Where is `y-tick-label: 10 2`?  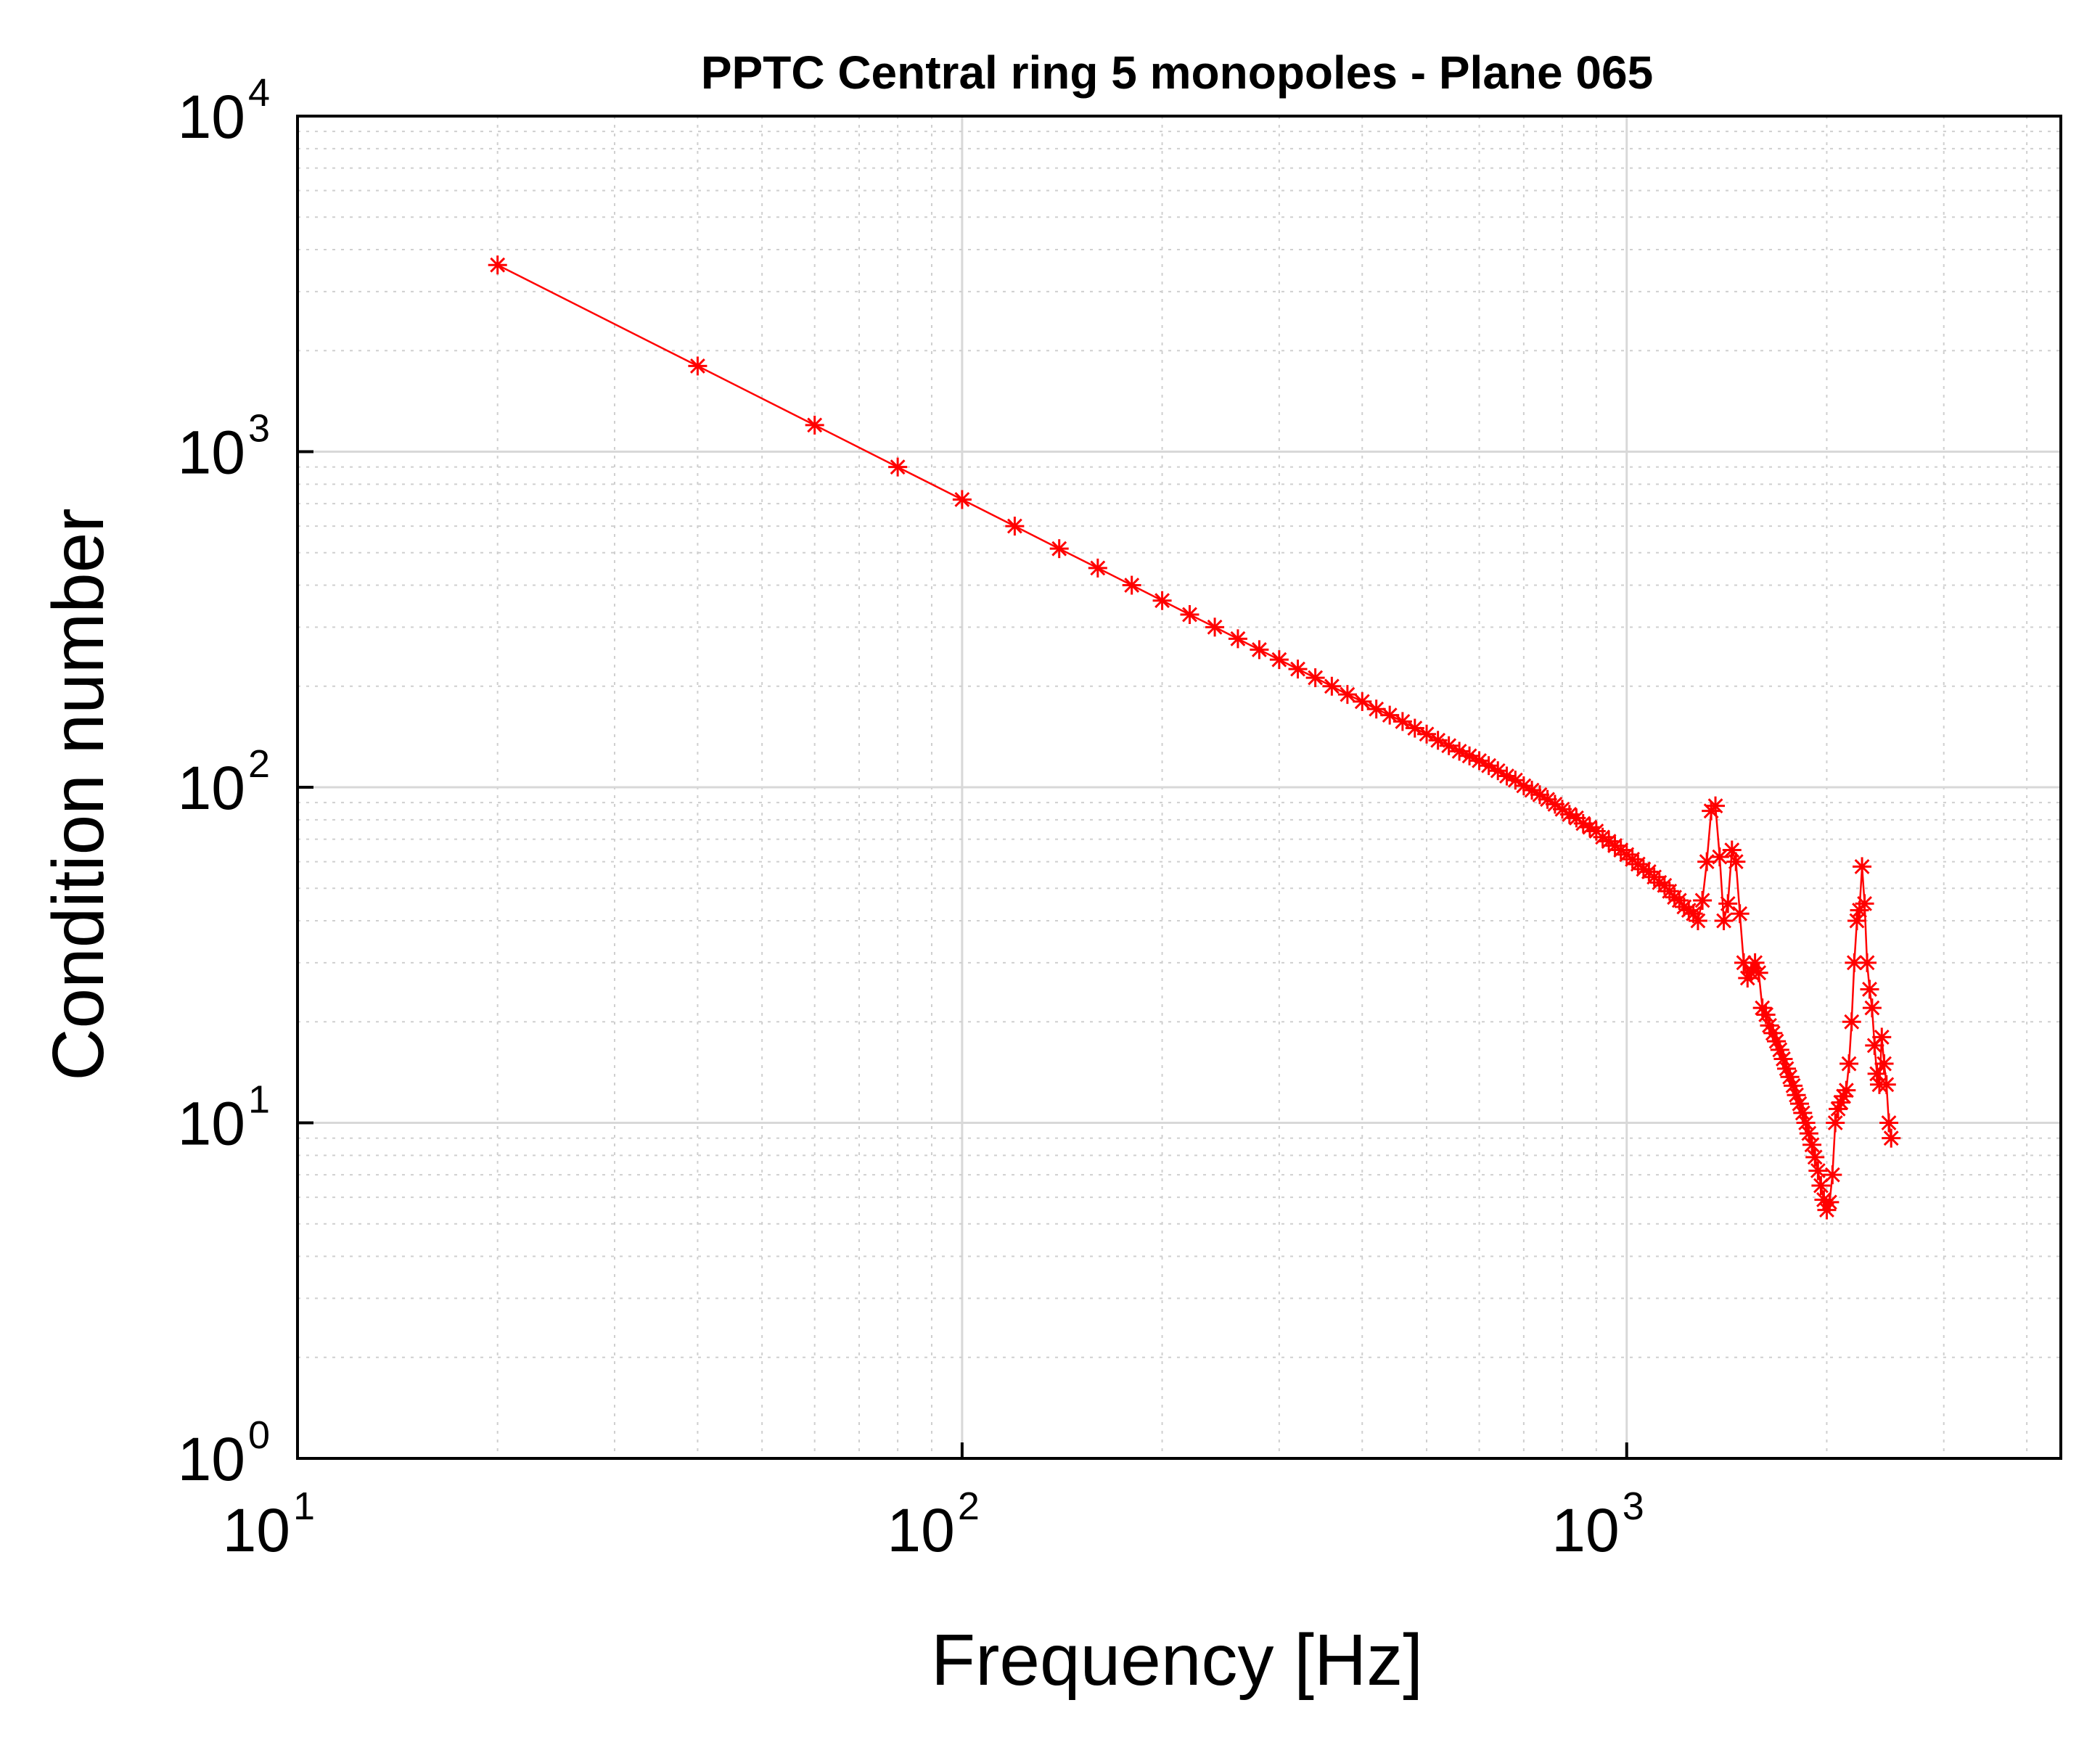
y-tick-label: 10 2 is located at coordinates (224, 782).